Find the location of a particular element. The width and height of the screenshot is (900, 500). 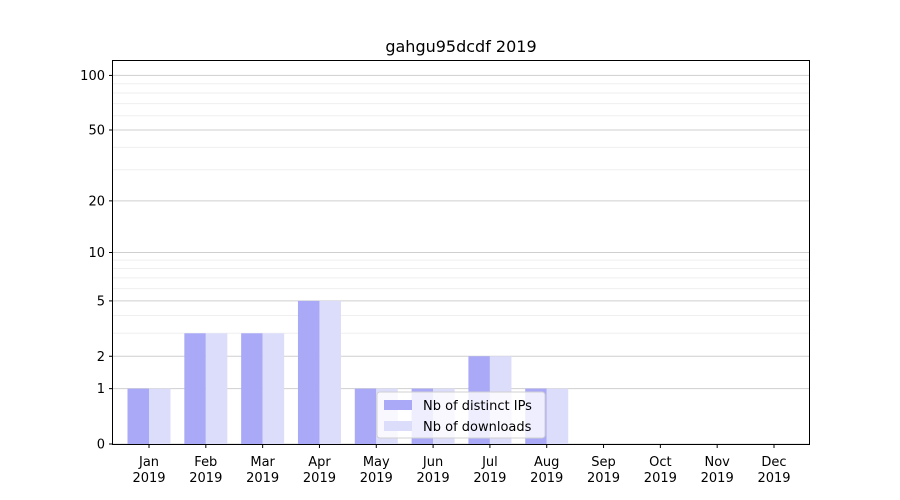

x-tick-label: Jun 2019 is located at coordinates (433, 470).